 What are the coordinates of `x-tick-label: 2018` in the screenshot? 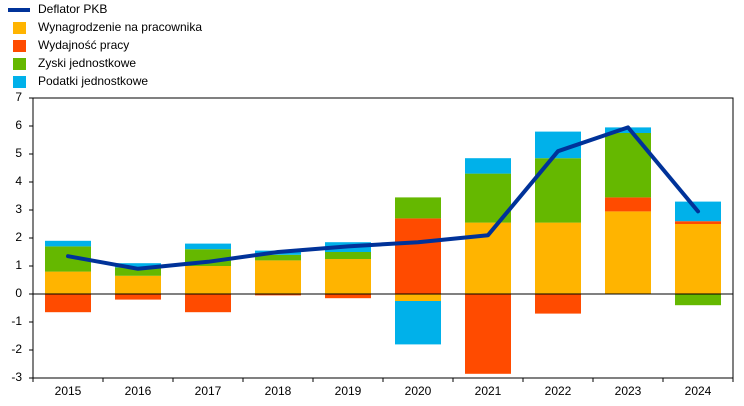 It's located at (278, 391).